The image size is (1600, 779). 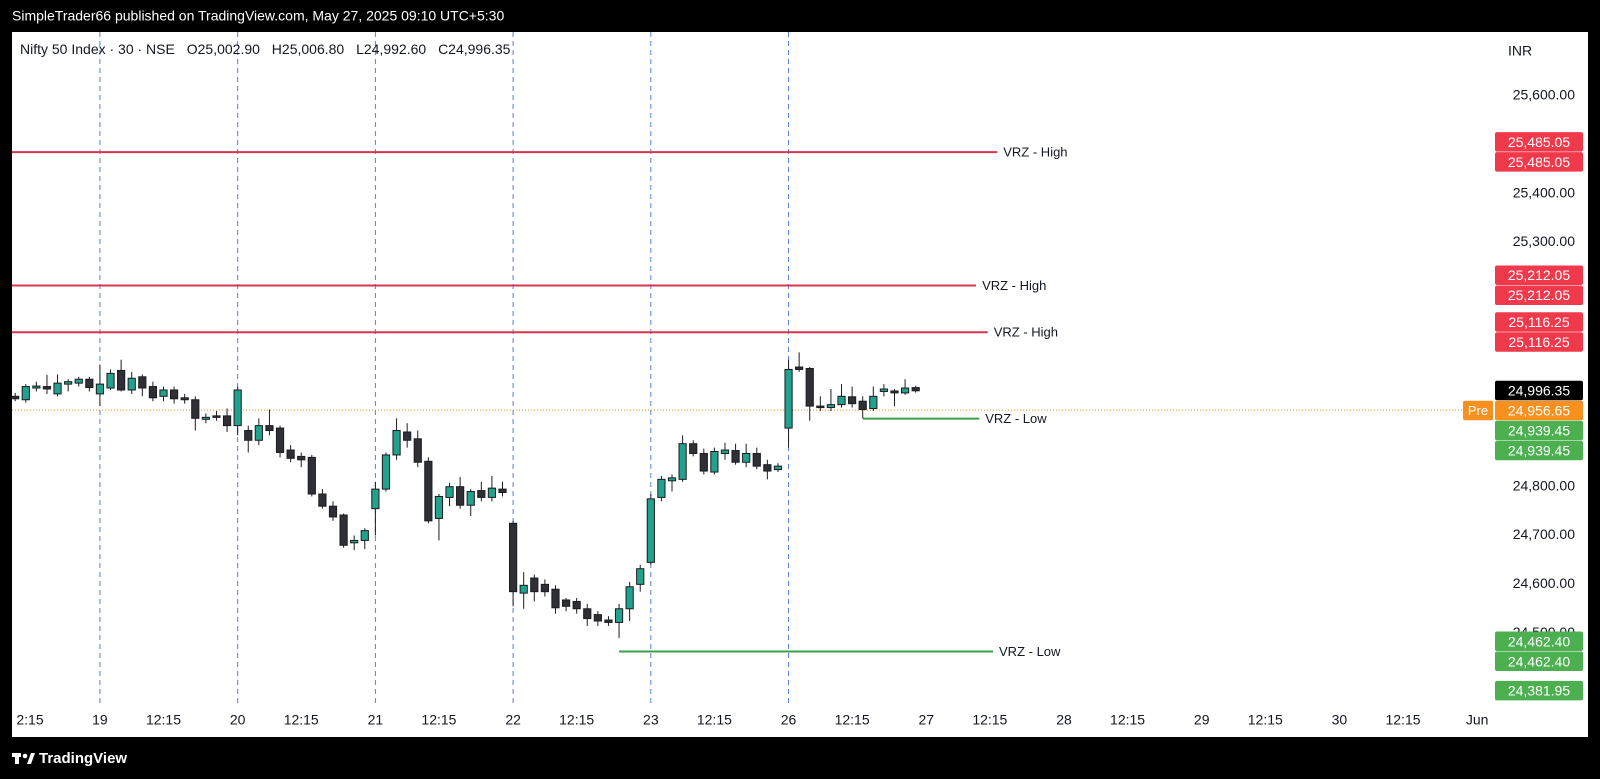 I want to click on x-tick-label: 30, so click(x=1340, y=720).